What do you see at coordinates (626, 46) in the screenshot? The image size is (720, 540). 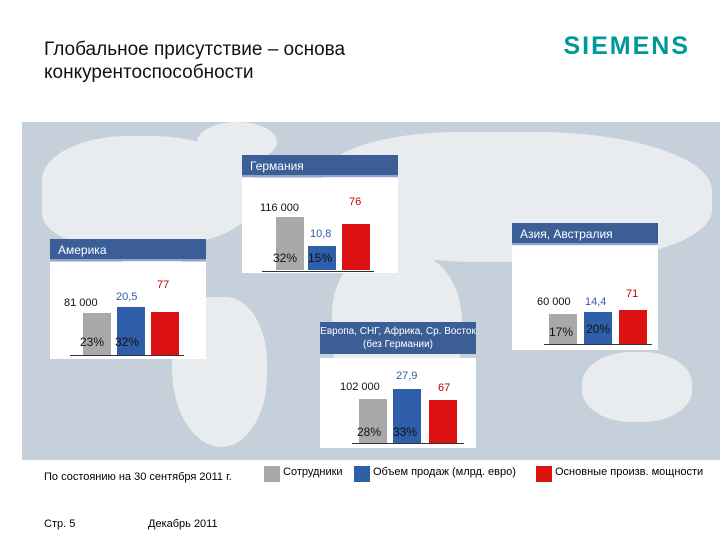 I see `siemens-logo: SIEMENS` at bounding box center [626, 46].